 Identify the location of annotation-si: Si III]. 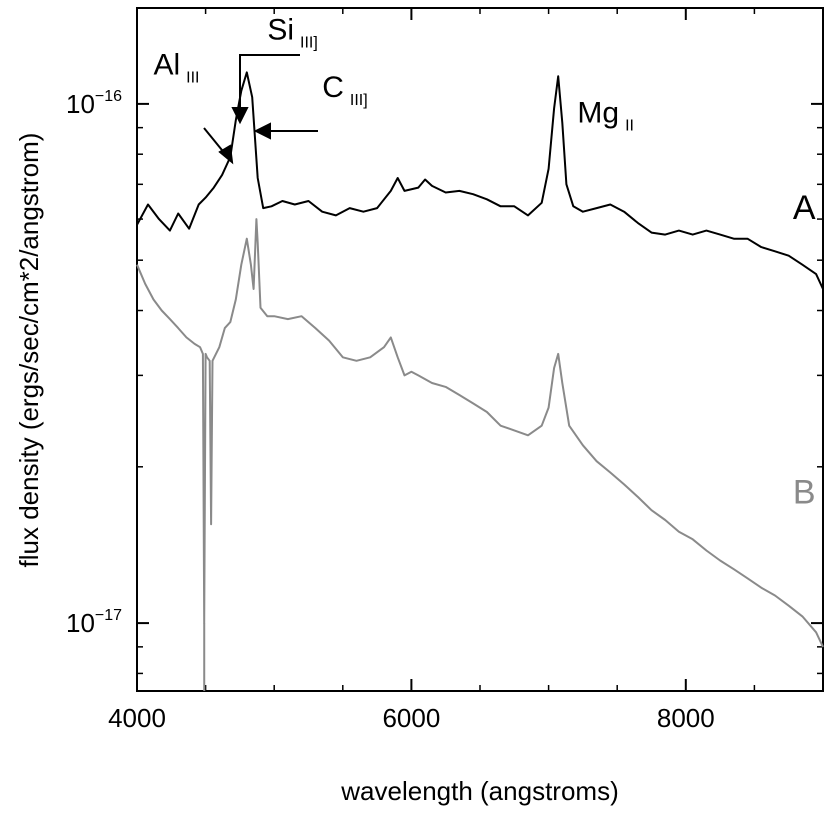
(292, 33).